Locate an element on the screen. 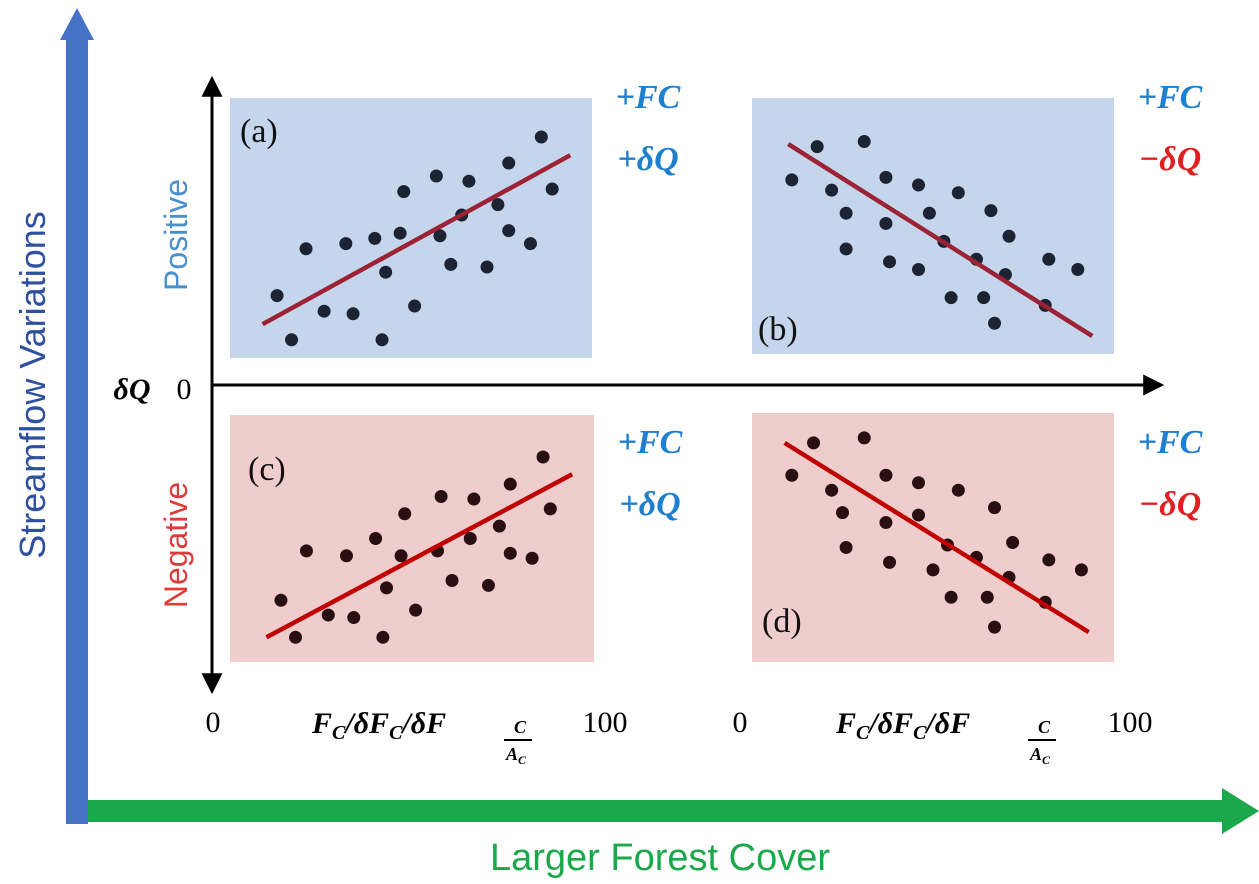 This screenshot has height=884, width=1259. panel-c-dq-label: +δQ is located at coordinates (649, 504).